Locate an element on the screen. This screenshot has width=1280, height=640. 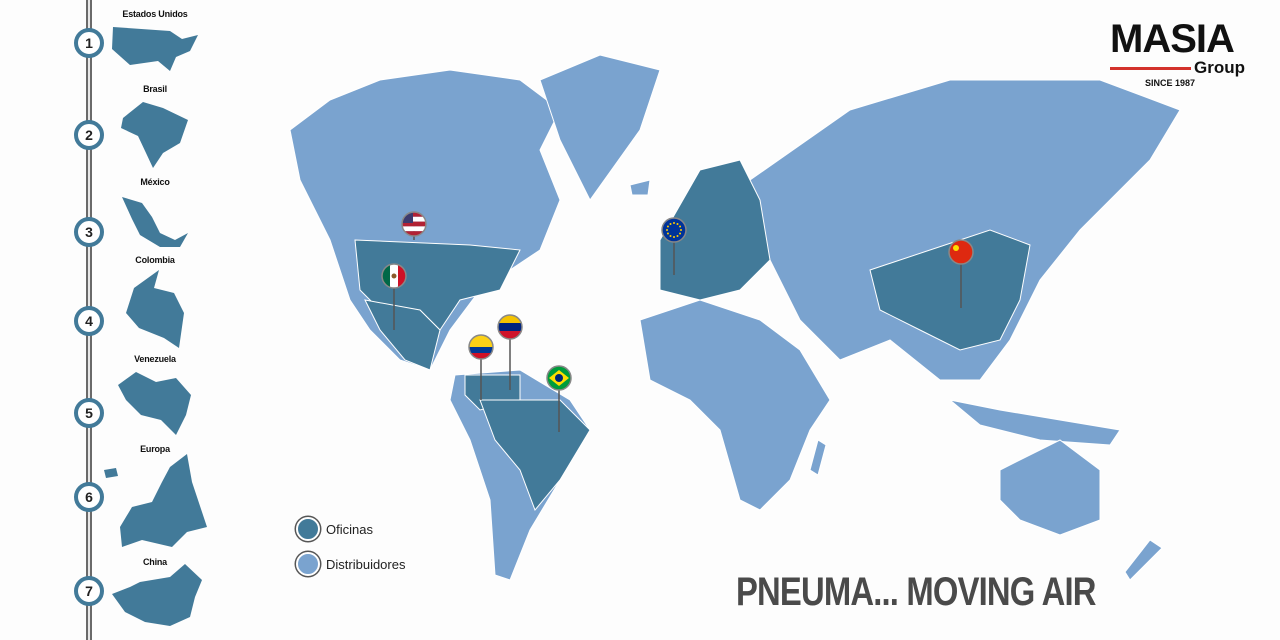
masia-logo: MASIA Group SINCE 1987 is located at coordinates (1177, 52).